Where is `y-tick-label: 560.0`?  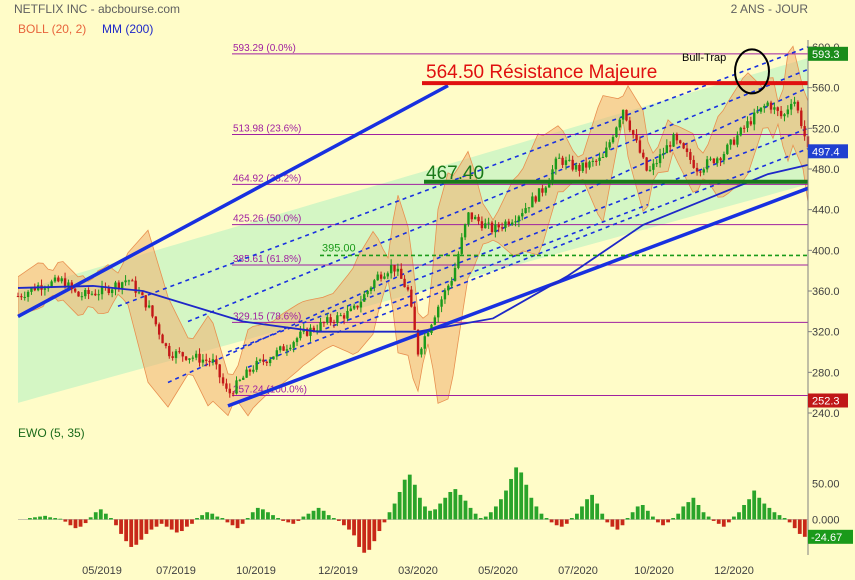 y-tick-label: 560.0 is located at coordinates (826, 89).